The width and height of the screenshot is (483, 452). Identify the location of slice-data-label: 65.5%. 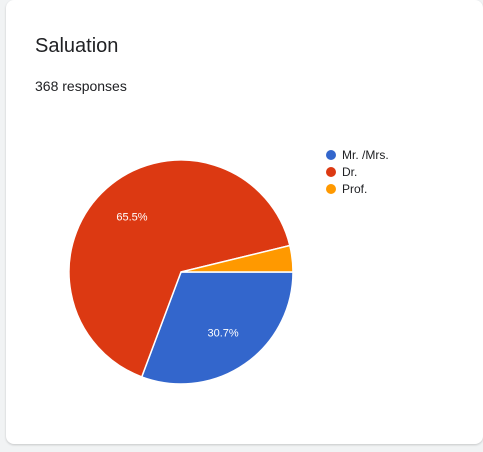
(131, 218).